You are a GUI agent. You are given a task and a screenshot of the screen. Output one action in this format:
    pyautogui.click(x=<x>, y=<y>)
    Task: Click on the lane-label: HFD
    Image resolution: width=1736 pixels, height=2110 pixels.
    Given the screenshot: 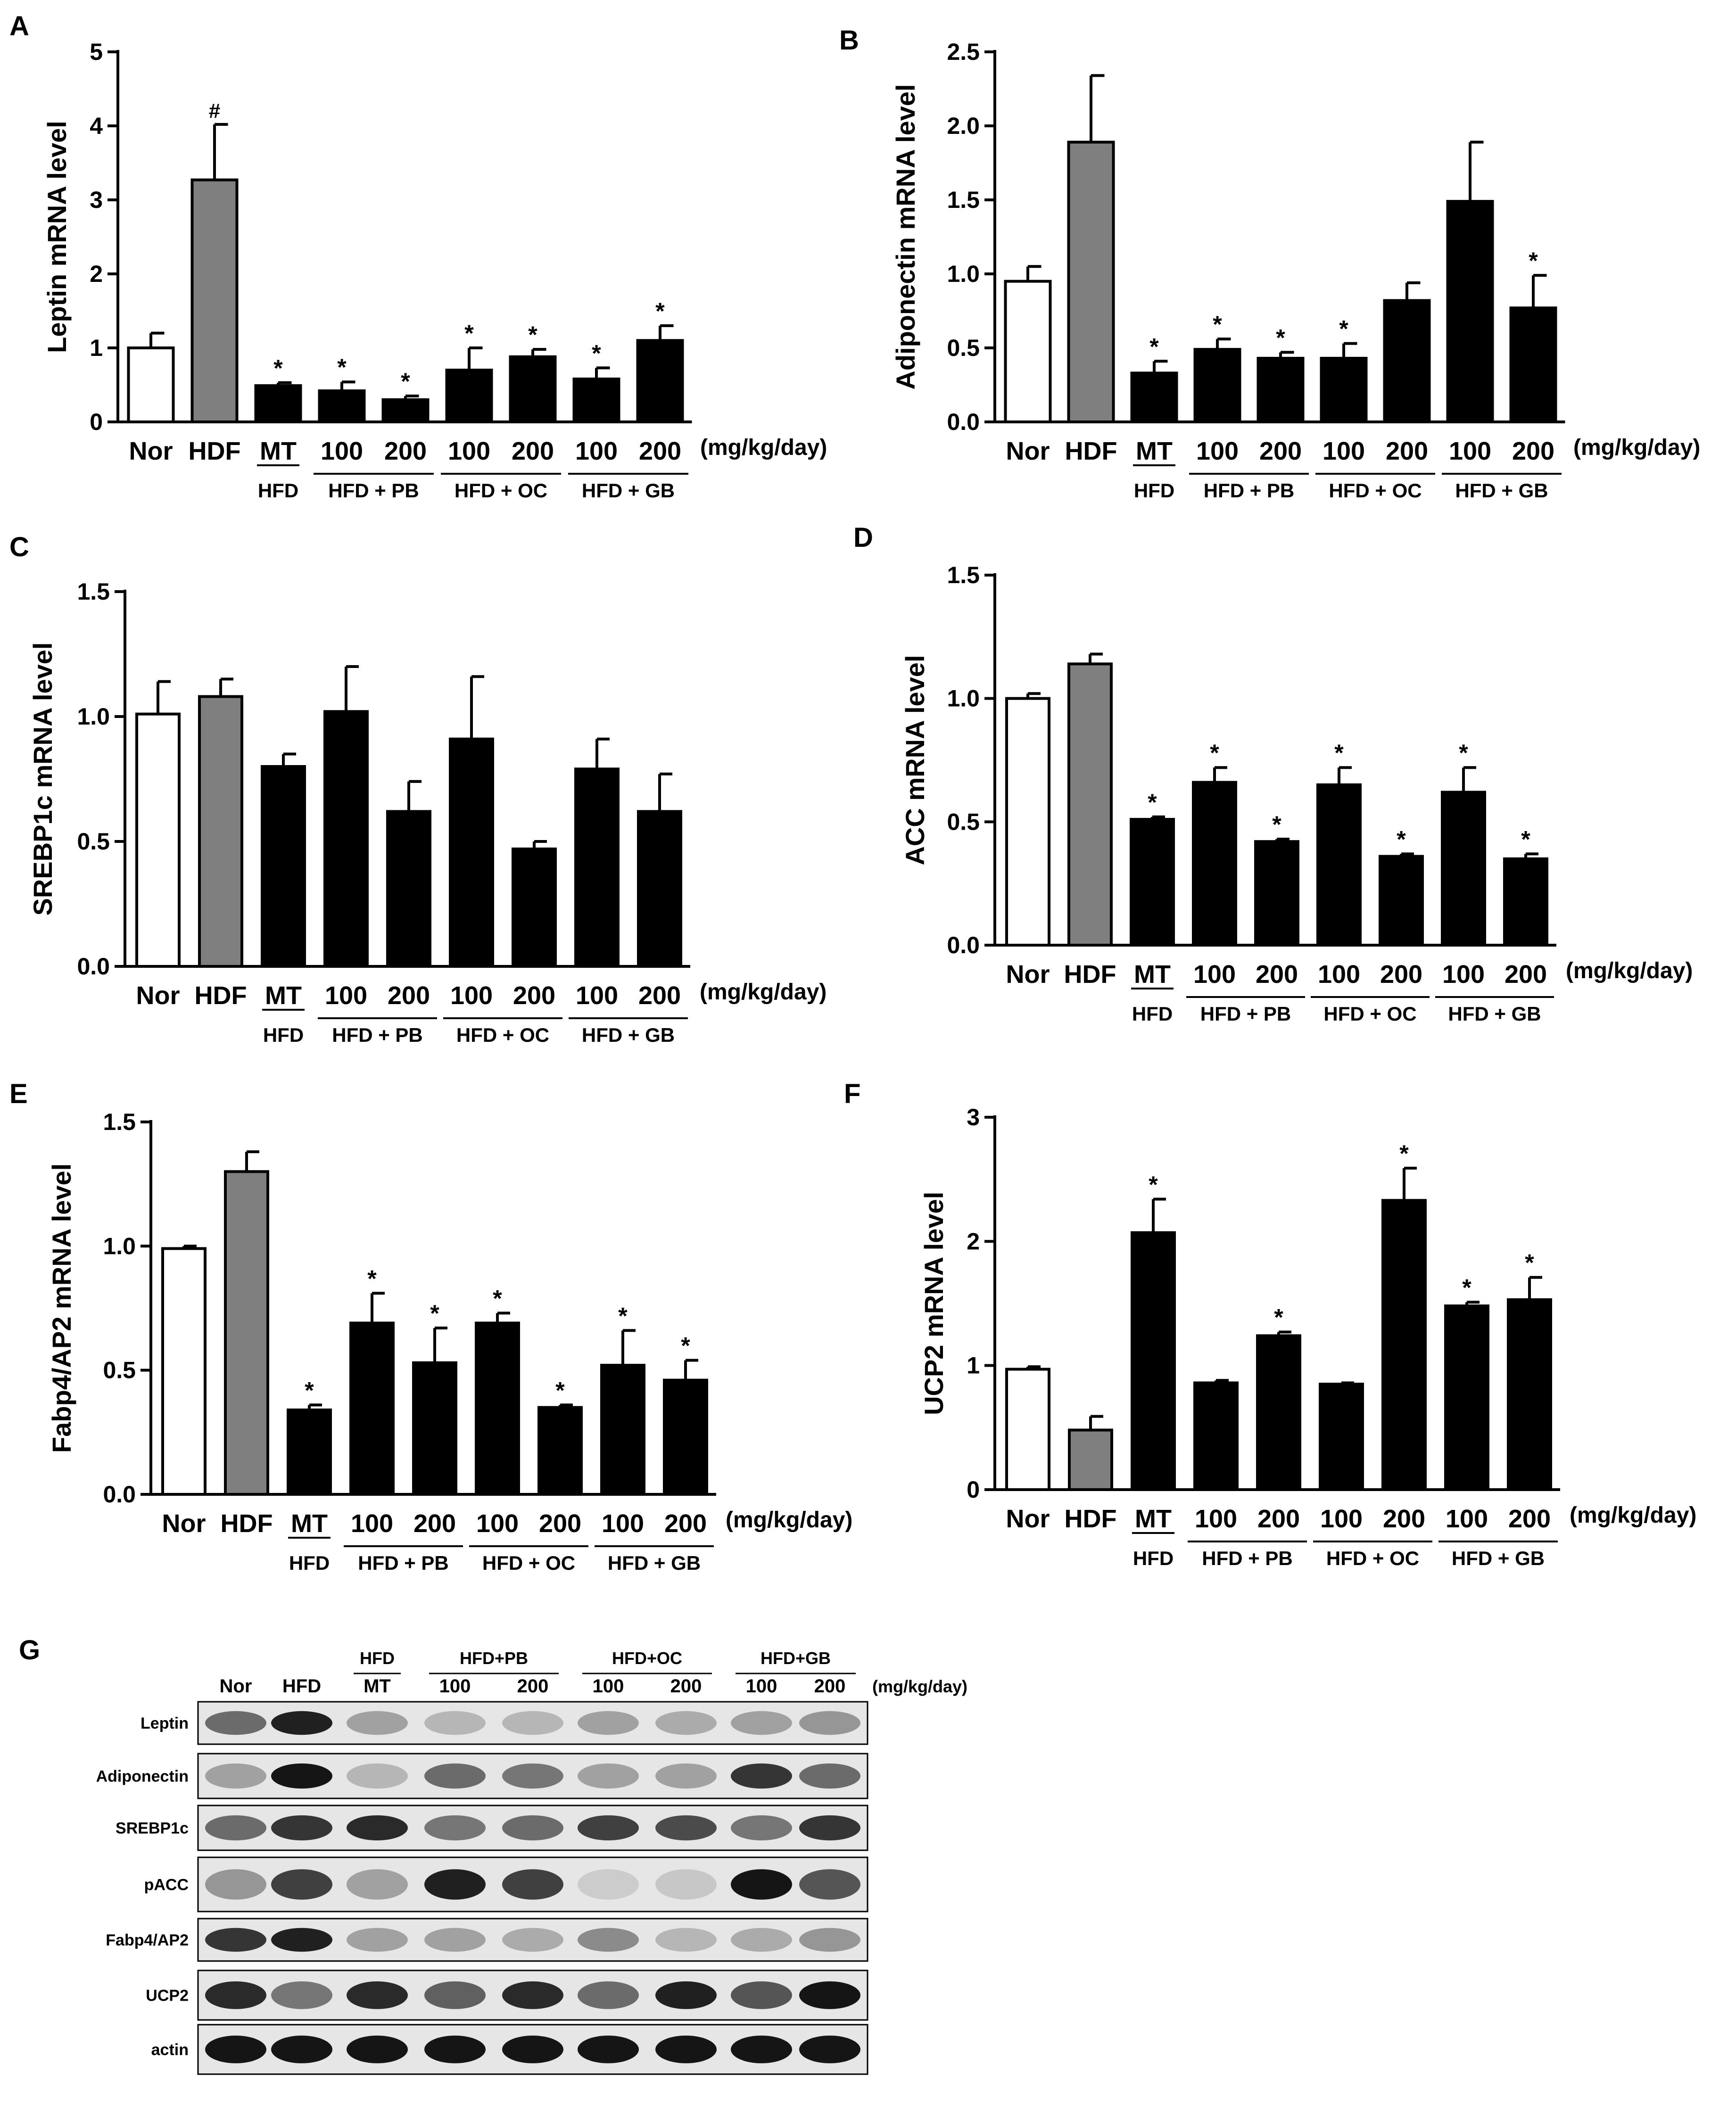 What is the action you would take?
    pyautogui.click(x=301, y=1686)
    